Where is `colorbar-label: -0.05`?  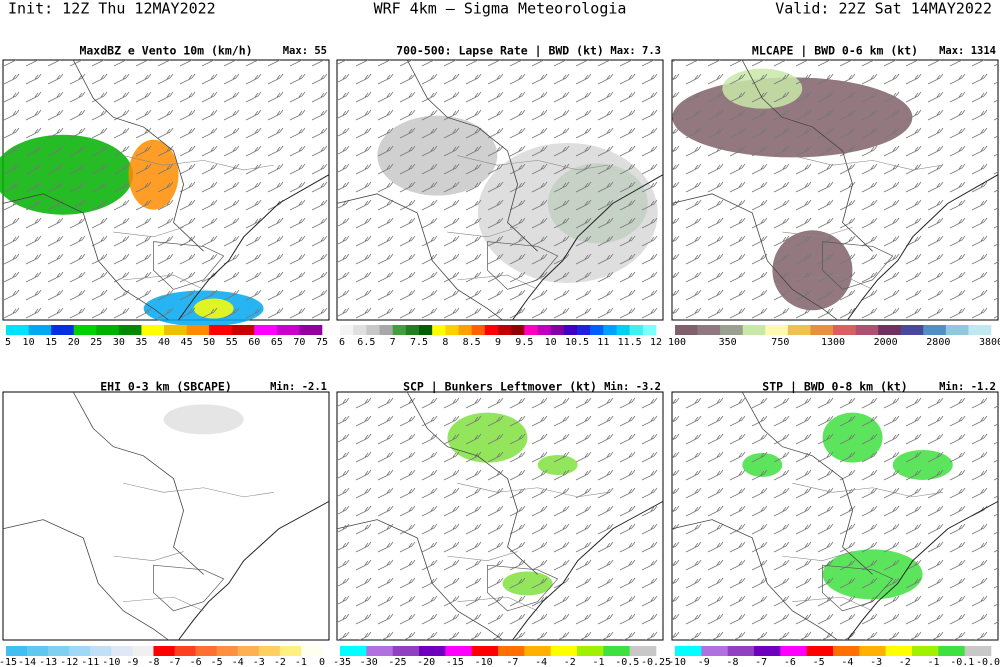
colorbar-label: -0.05 is located at coordinates (988, 662).